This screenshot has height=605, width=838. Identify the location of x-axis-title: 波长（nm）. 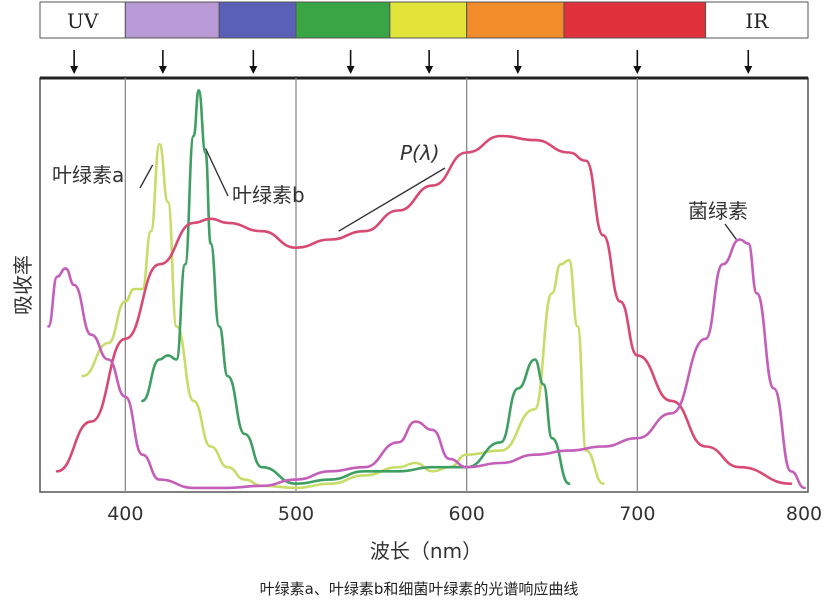
(426, 551).